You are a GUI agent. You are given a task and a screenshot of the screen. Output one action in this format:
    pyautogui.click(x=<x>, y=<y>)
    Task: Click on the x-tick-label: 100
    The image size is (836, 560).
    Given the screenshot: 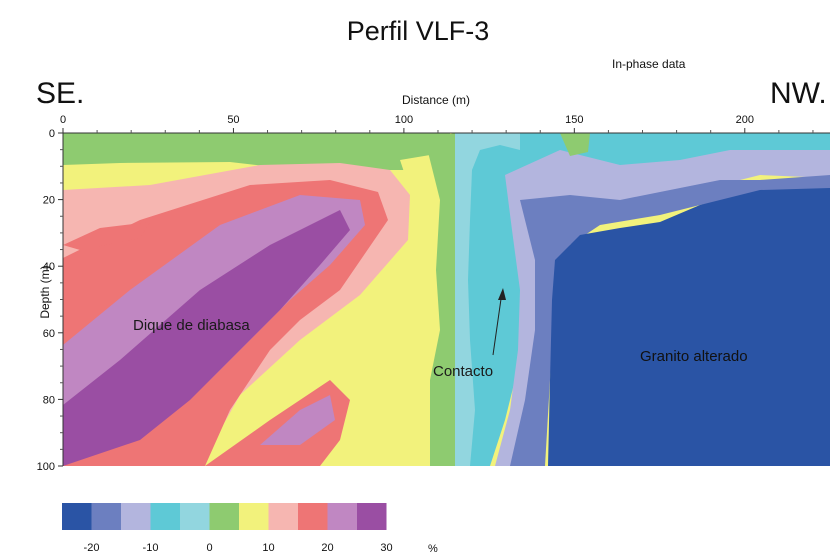 What is the action you would take?
    pyautogui.click(x=404, y=120)
    